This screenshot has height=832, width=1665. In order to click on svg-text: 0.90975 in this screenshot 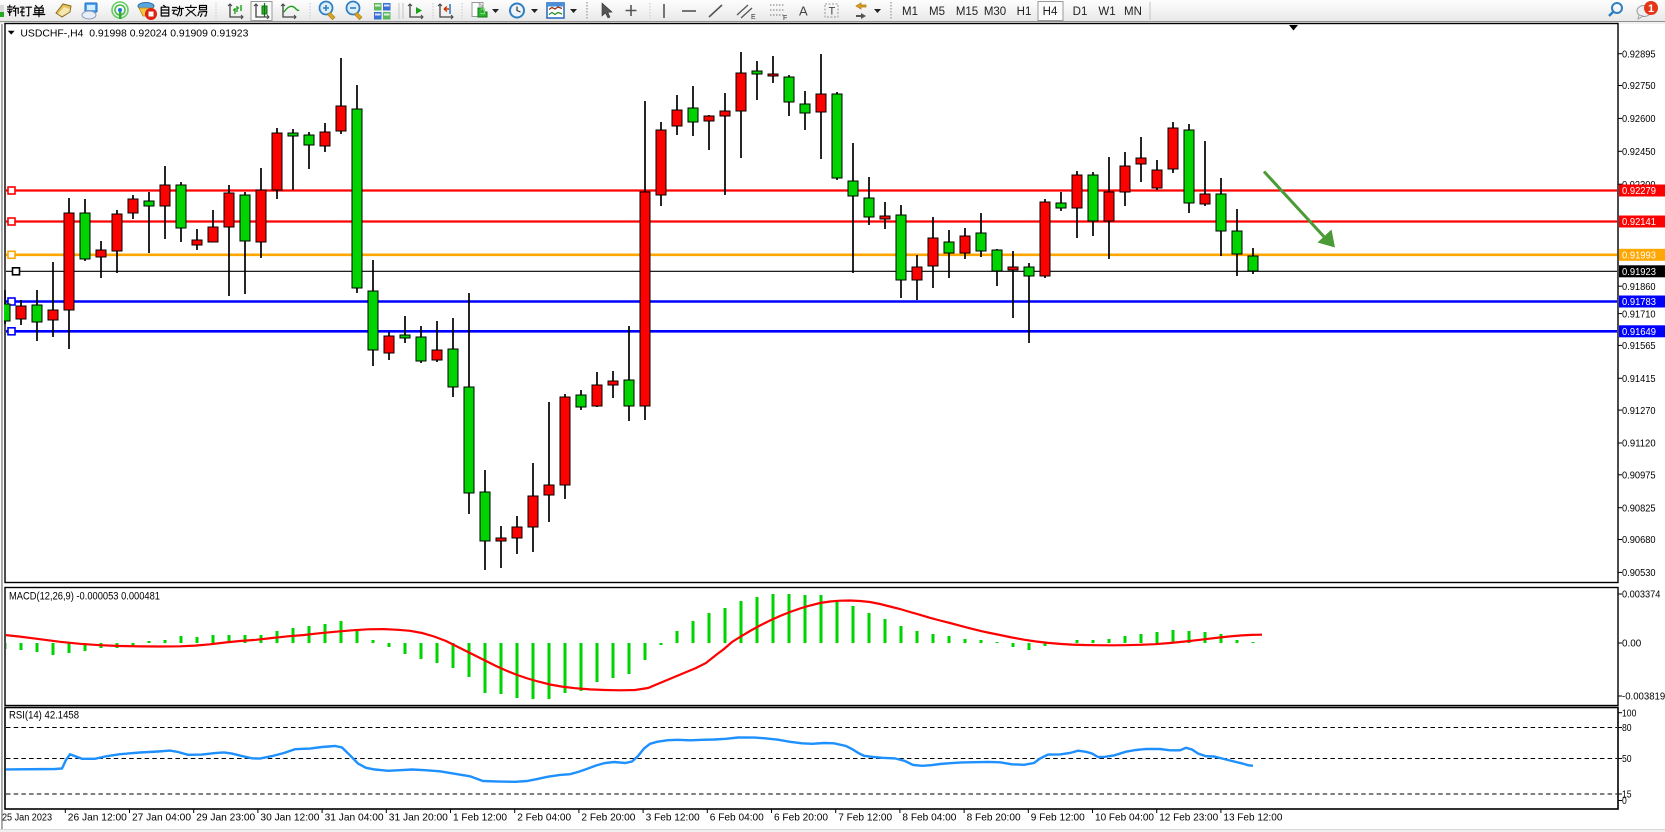, I will do `click(1639, 476)`.